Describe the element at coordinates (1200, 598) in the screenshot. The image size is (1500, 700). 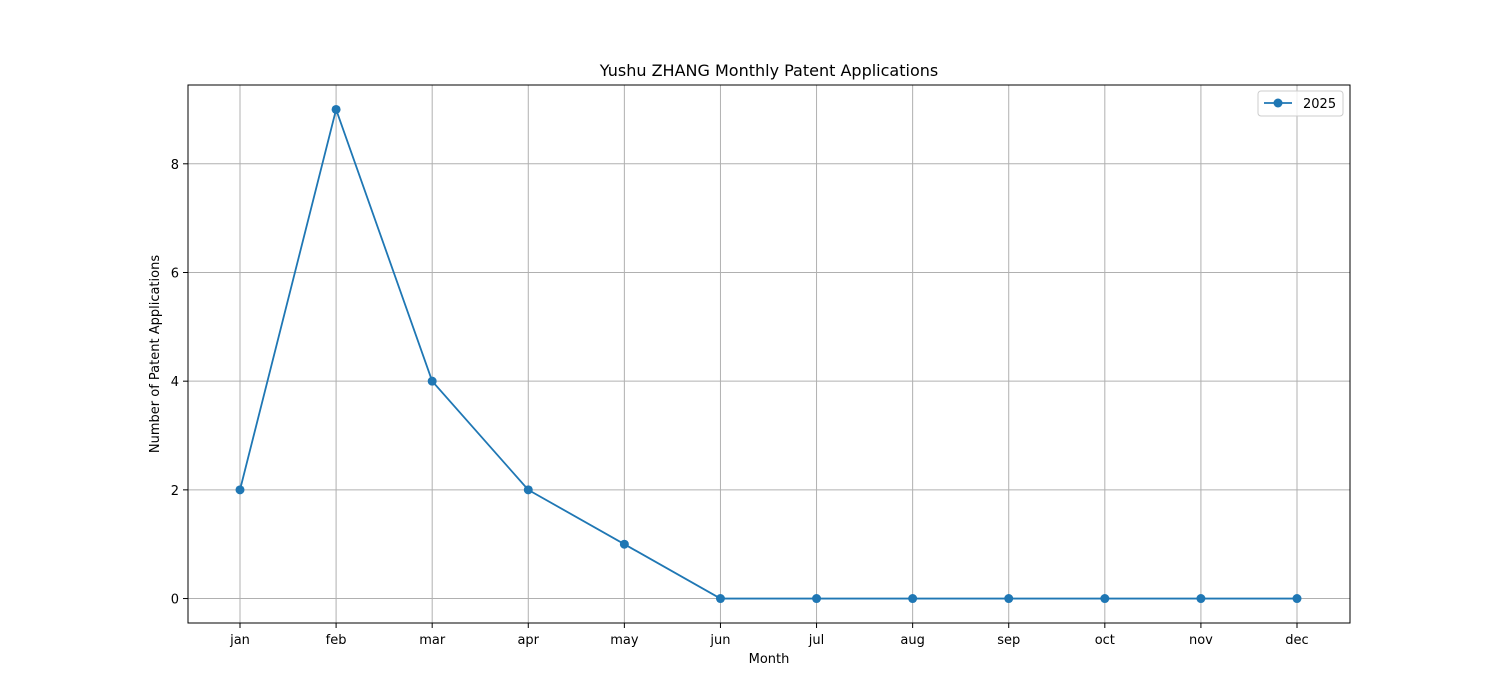
I see `data-point-nov` at that location.